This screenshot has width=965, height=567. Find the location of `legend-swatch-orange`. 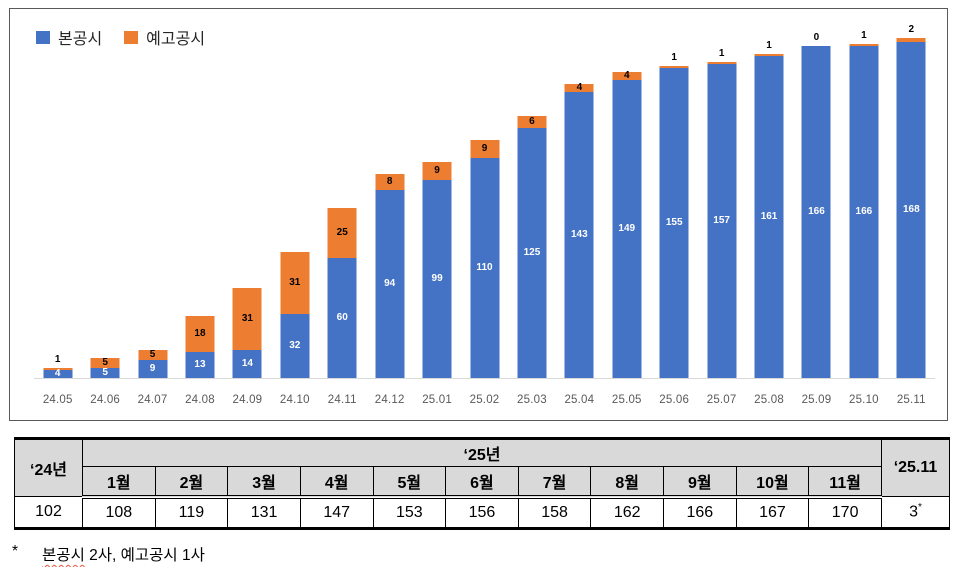

legend-swatch-orange is located at coordinates (131, 37).